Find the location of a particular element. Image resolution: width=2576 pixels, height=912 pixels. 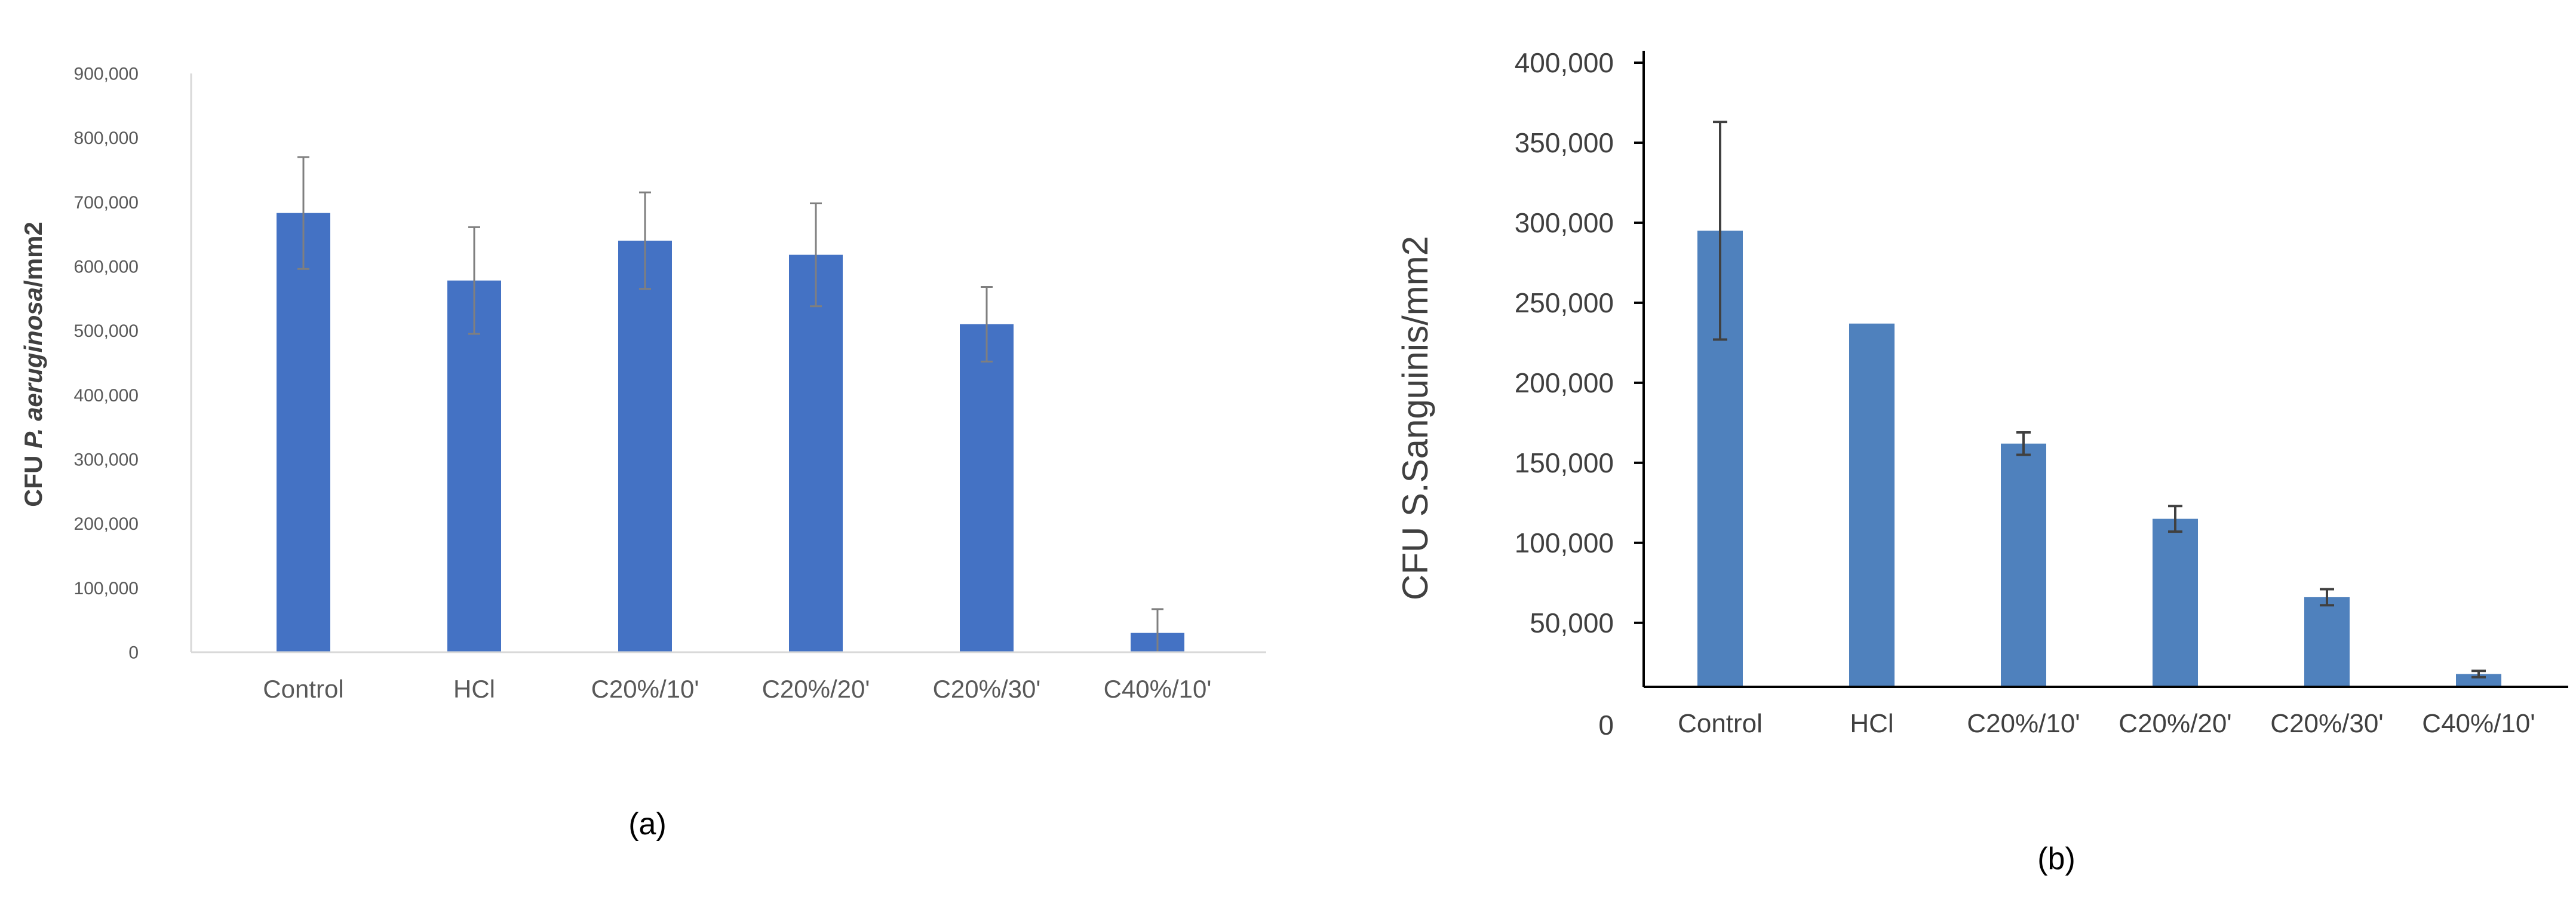

chart-a-y-tick-label: 300,000 is located at coordinates (106, 460).